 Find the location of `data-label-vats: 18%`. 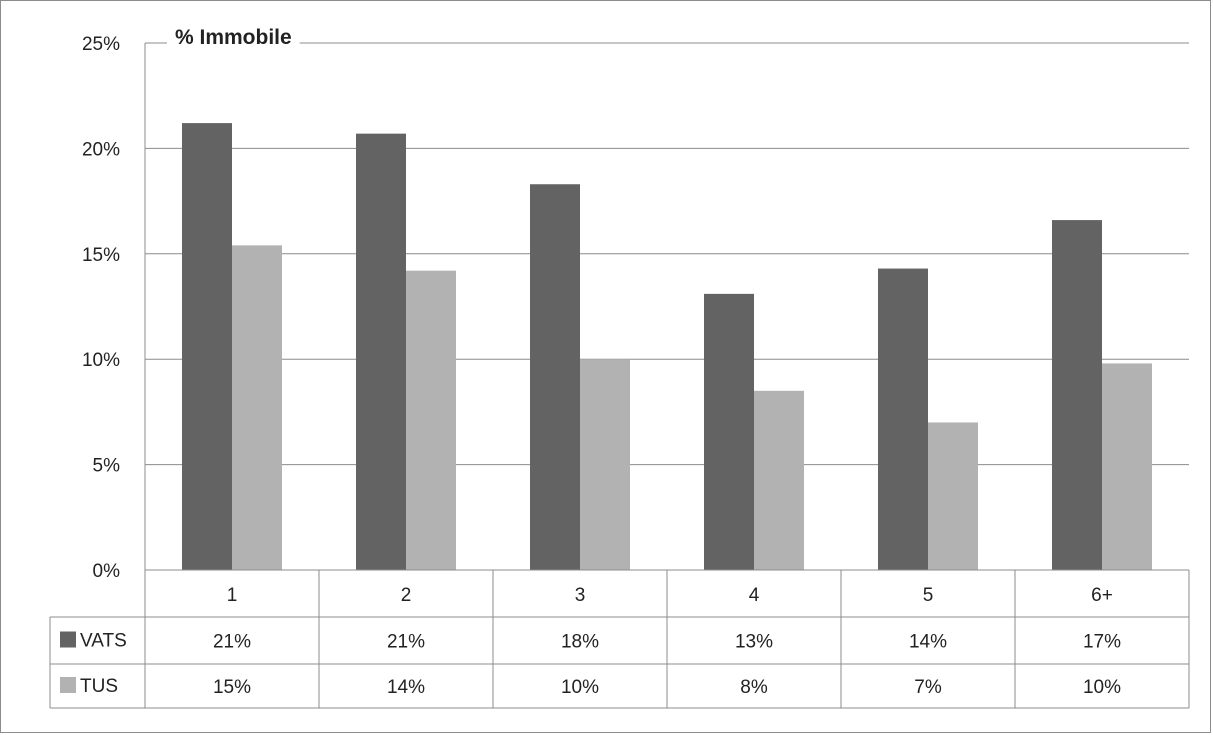

data-label-vats: 18% is located at coordinates (580, 642).